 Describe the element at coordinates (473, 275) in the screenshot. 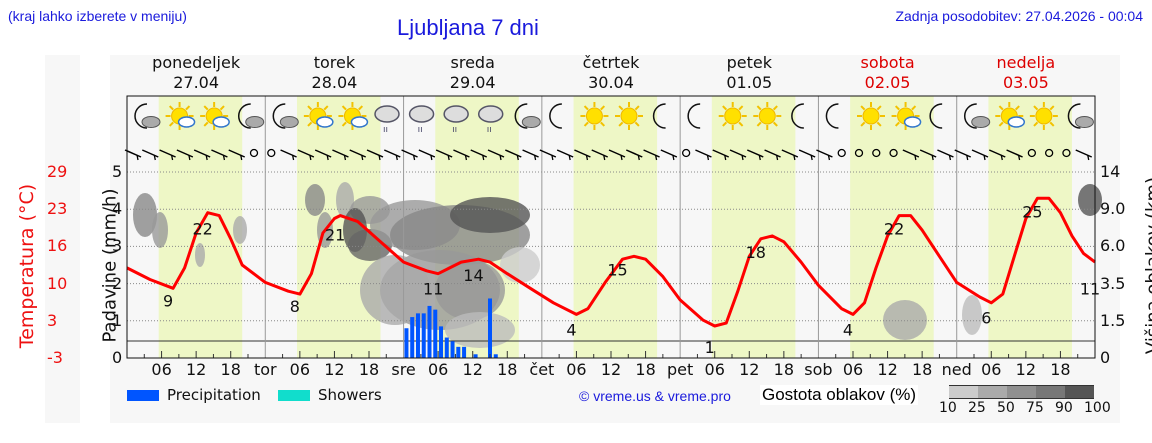

I see `svg-text: 14` at that location.